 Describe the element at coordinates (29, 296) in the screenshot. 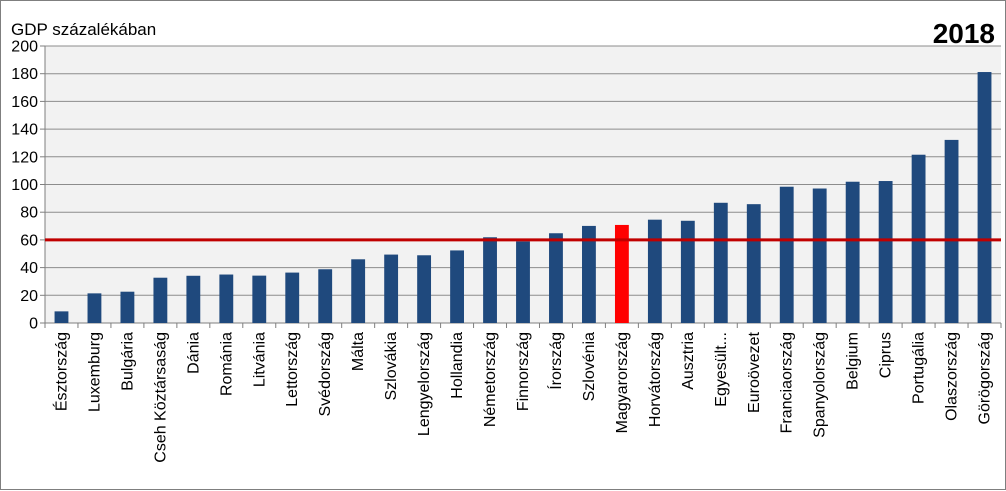

I see `y-tick-label: 20` at that location.